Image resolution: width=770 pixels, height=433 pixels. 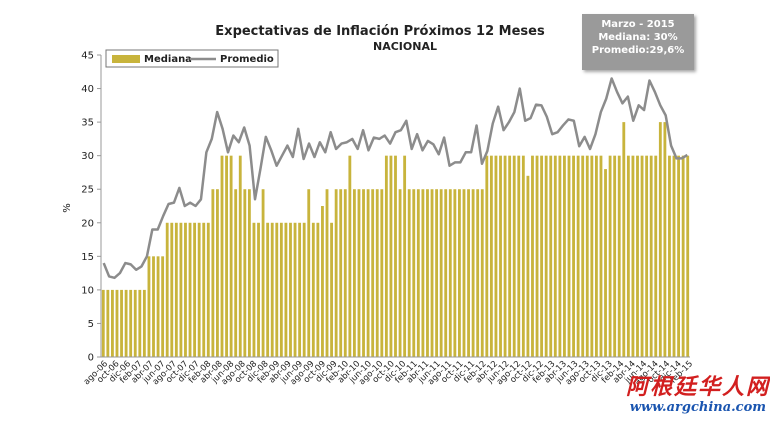 I want to click on y-tick-label: 35, so click(x=87, y=123).